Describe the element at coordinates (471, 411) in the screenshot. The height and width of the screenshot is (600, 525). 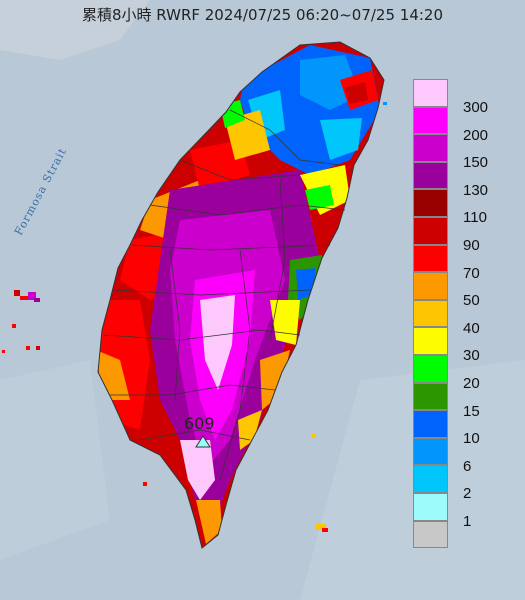
I see `legend-label: 15` at that location.